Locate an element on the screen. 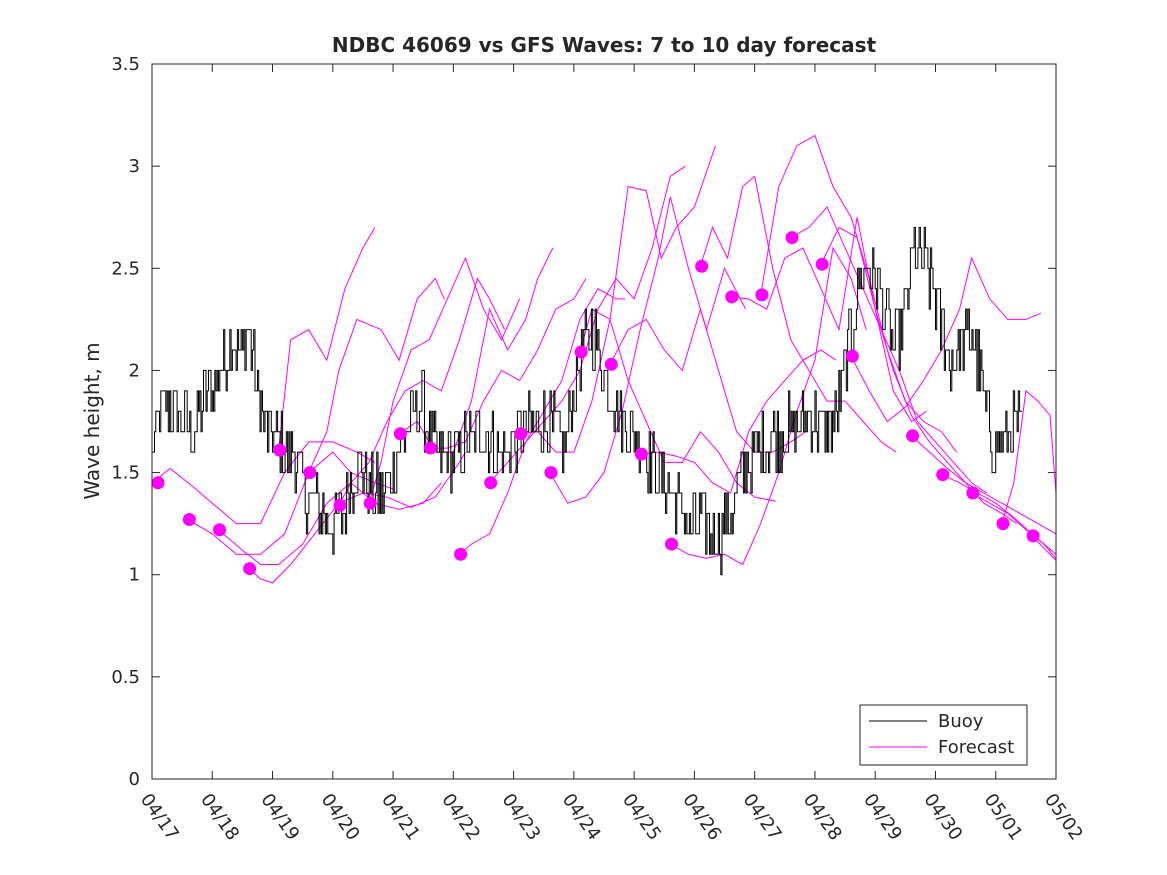  x-tick-label: 04/25 is located at coordinates (641, 817).